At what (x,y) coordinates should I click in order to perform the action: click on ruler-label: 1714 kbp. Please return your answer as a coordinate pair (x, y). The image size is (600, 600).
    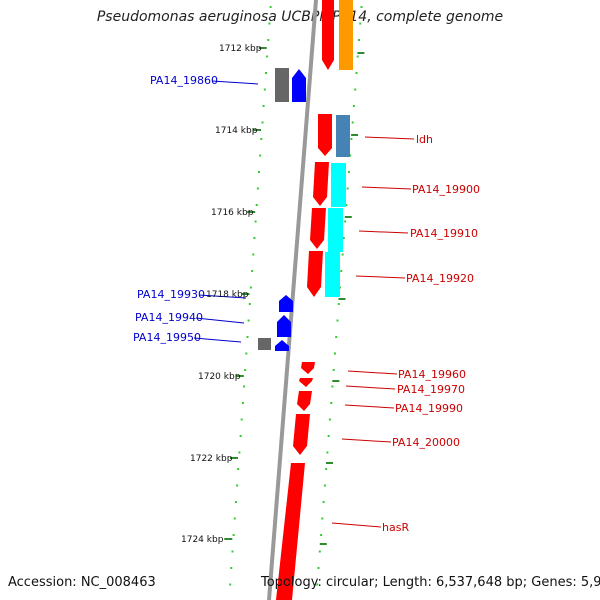
    Looking at the image, I should click on (236, 131).